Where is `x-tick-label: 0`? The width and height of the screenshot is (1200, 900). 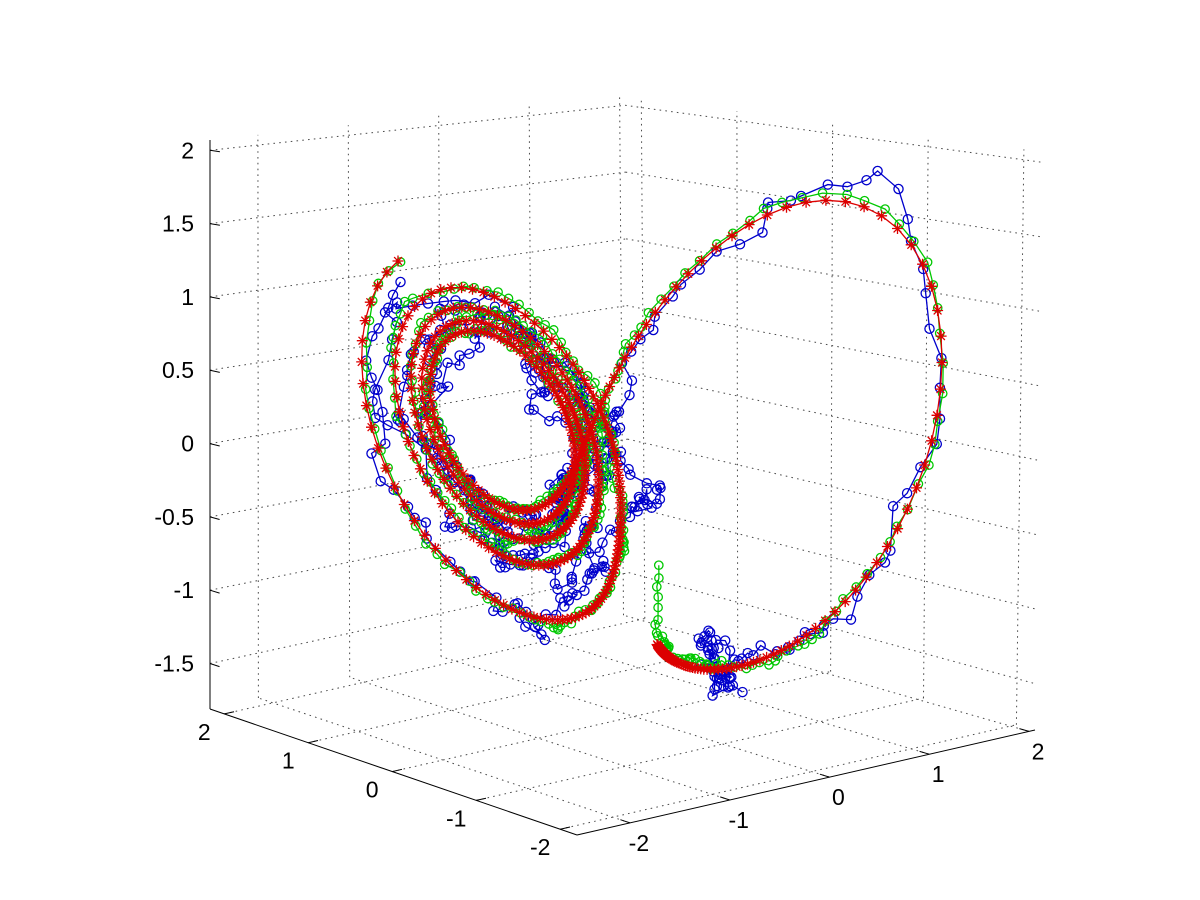 x-tick-label: 0 is located at coordinates (838, 797).